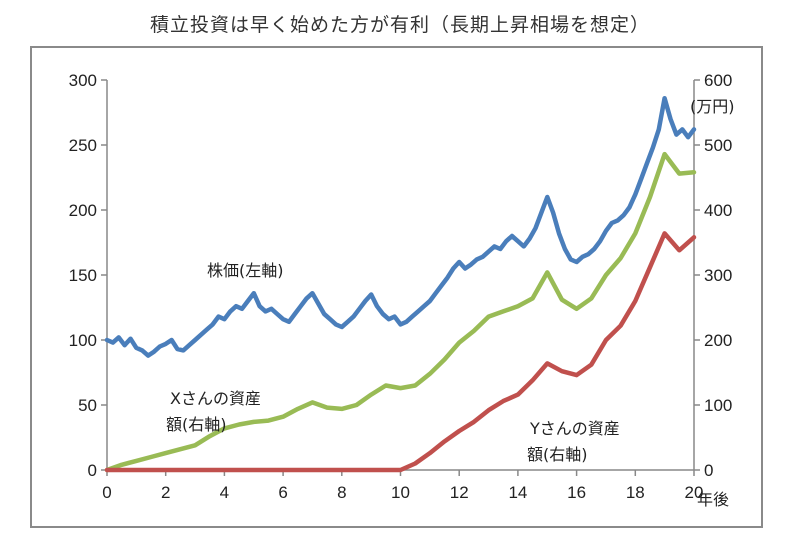  I want to click on left-tick-label: 50, so click(87, 405).